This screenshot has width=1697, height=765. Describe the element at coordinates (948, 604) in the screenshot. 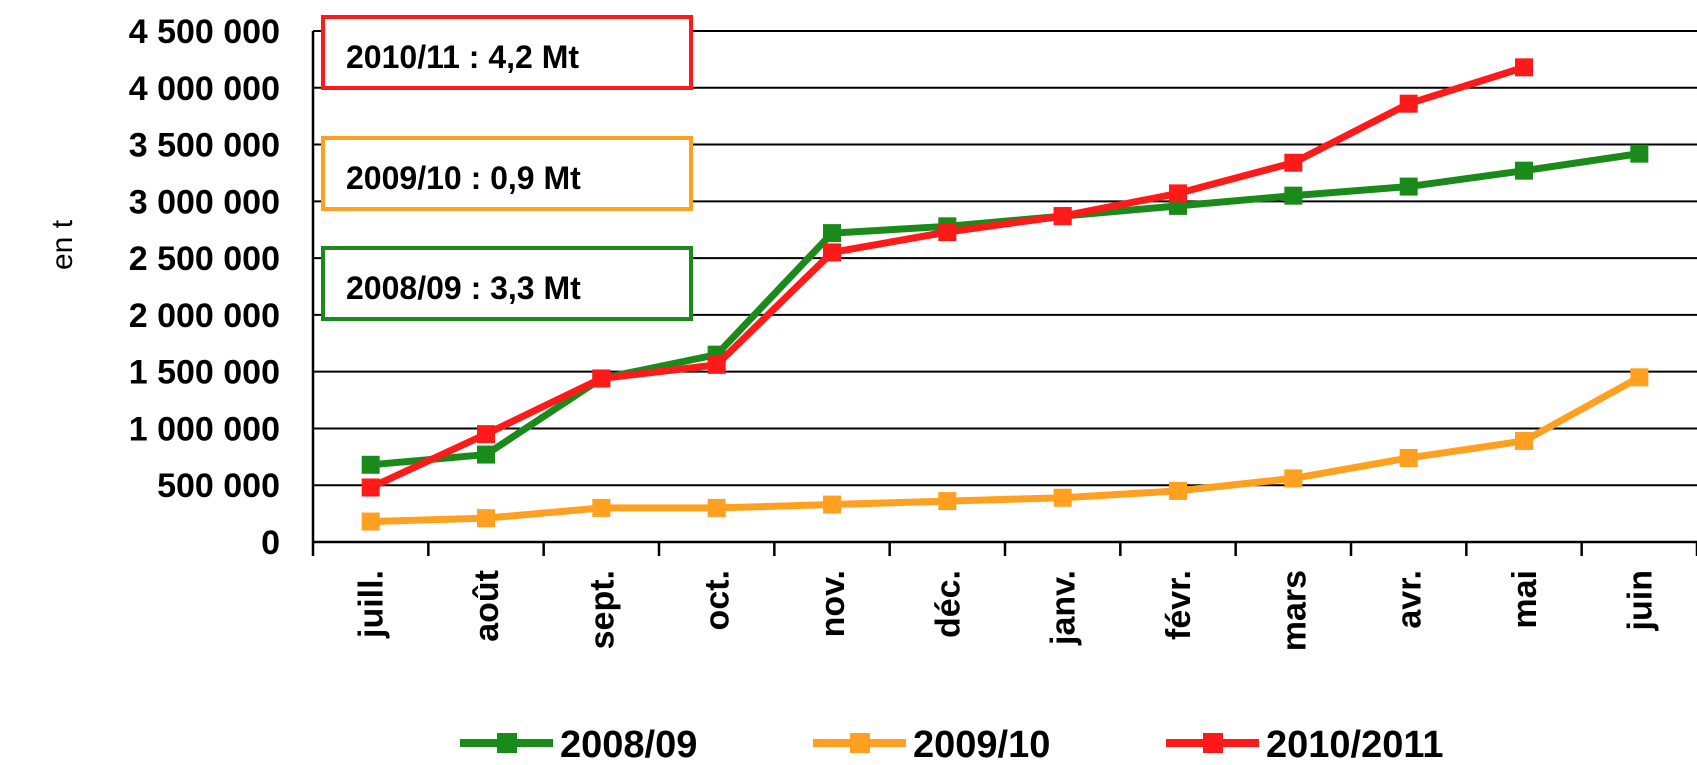

I see `x-tick-label: déc.` at that location.